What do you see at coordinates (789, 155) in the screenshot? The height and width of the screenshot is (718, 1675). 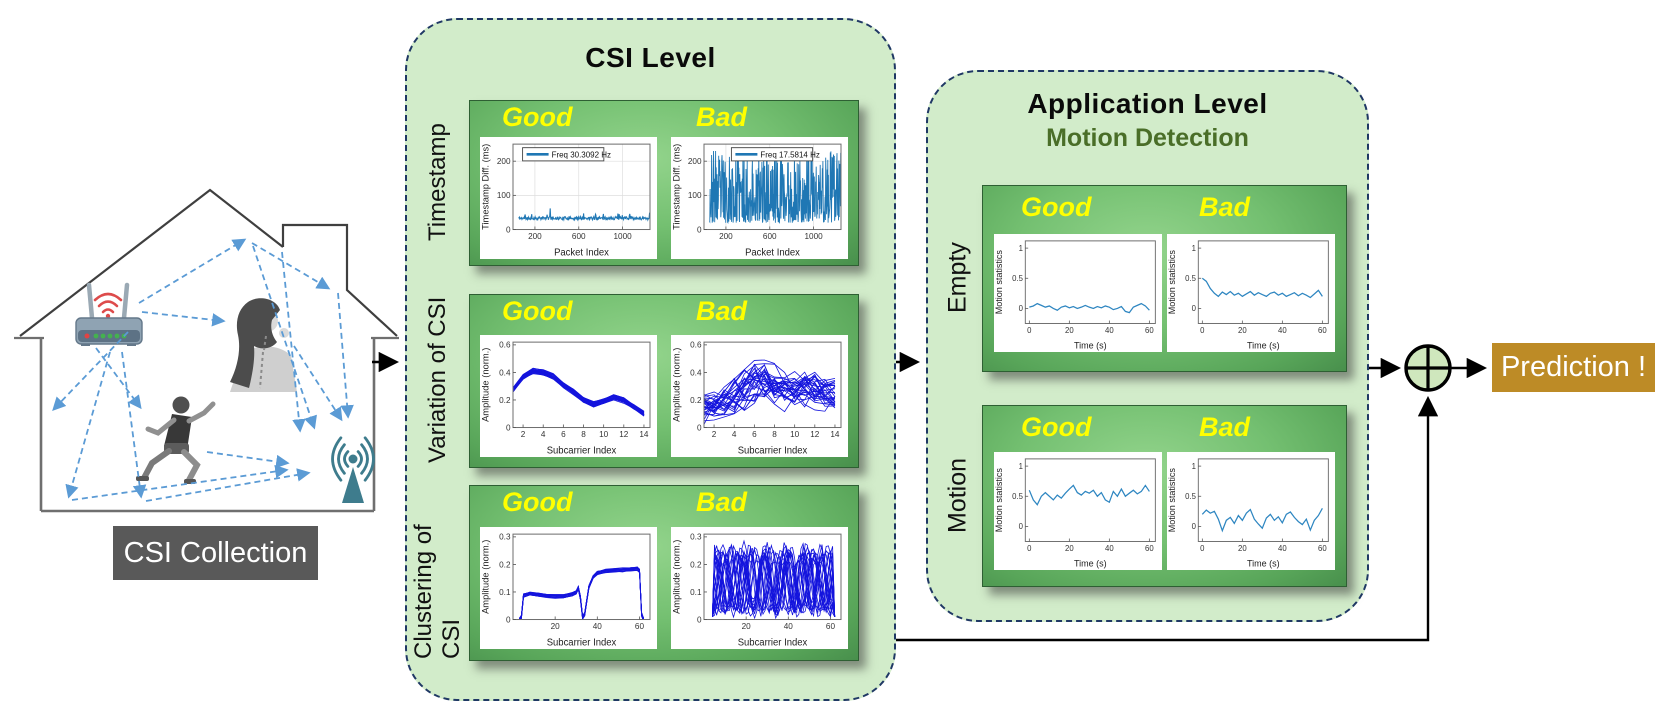 I see `svg-text: Freq 17.5814 Hz` at bounding box center [789, 155].